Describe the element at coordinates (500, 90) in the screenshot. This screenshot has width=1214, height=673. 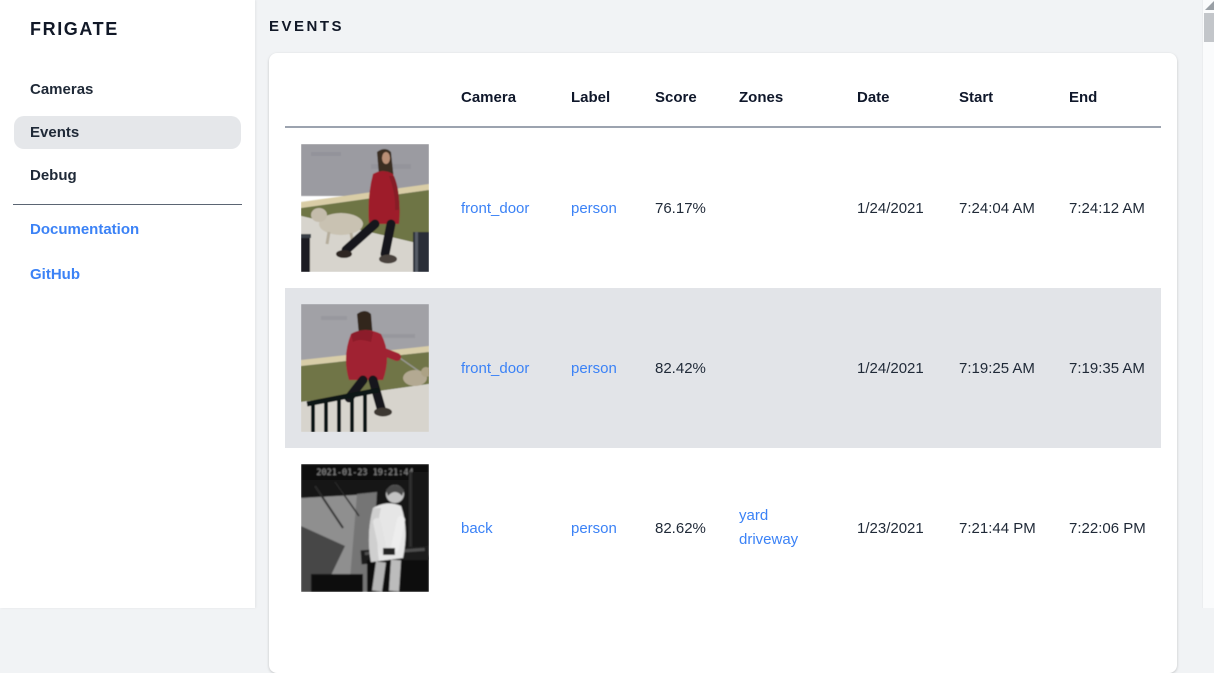
I see `column-header-camera: Camera` at that location.